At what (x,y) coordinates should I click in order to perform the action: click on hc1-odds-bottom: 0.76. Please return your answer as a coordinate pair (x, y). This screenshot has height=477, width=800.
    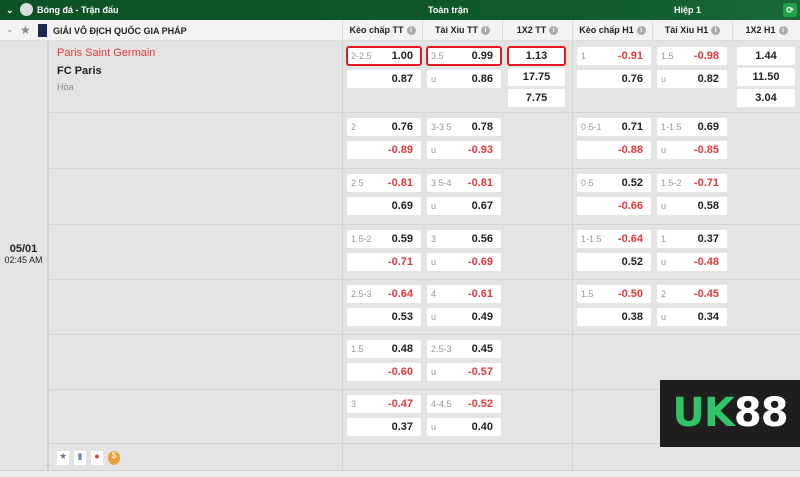
    Looking at the image, I should click on (614, 79).